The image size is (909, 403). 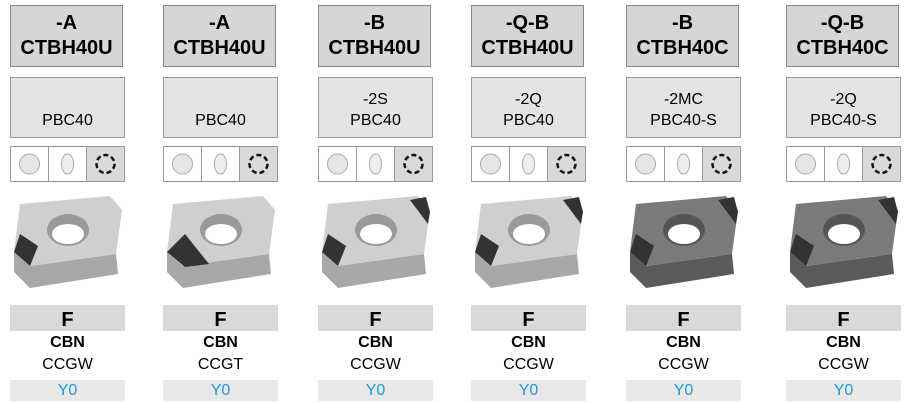 I want to click on product-column: -A CTBH40U PBC40 F CBN CCGT Y0, so click(x=220, y=201).